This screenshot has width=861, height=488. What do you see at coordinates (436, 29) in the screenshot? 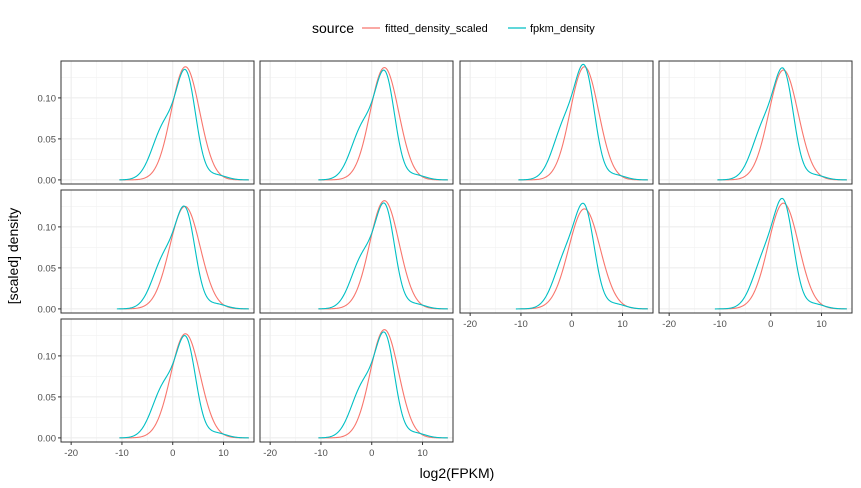
I see `legend-label-fitted: fitted_density_scaled` at bounding box center [436, 29].